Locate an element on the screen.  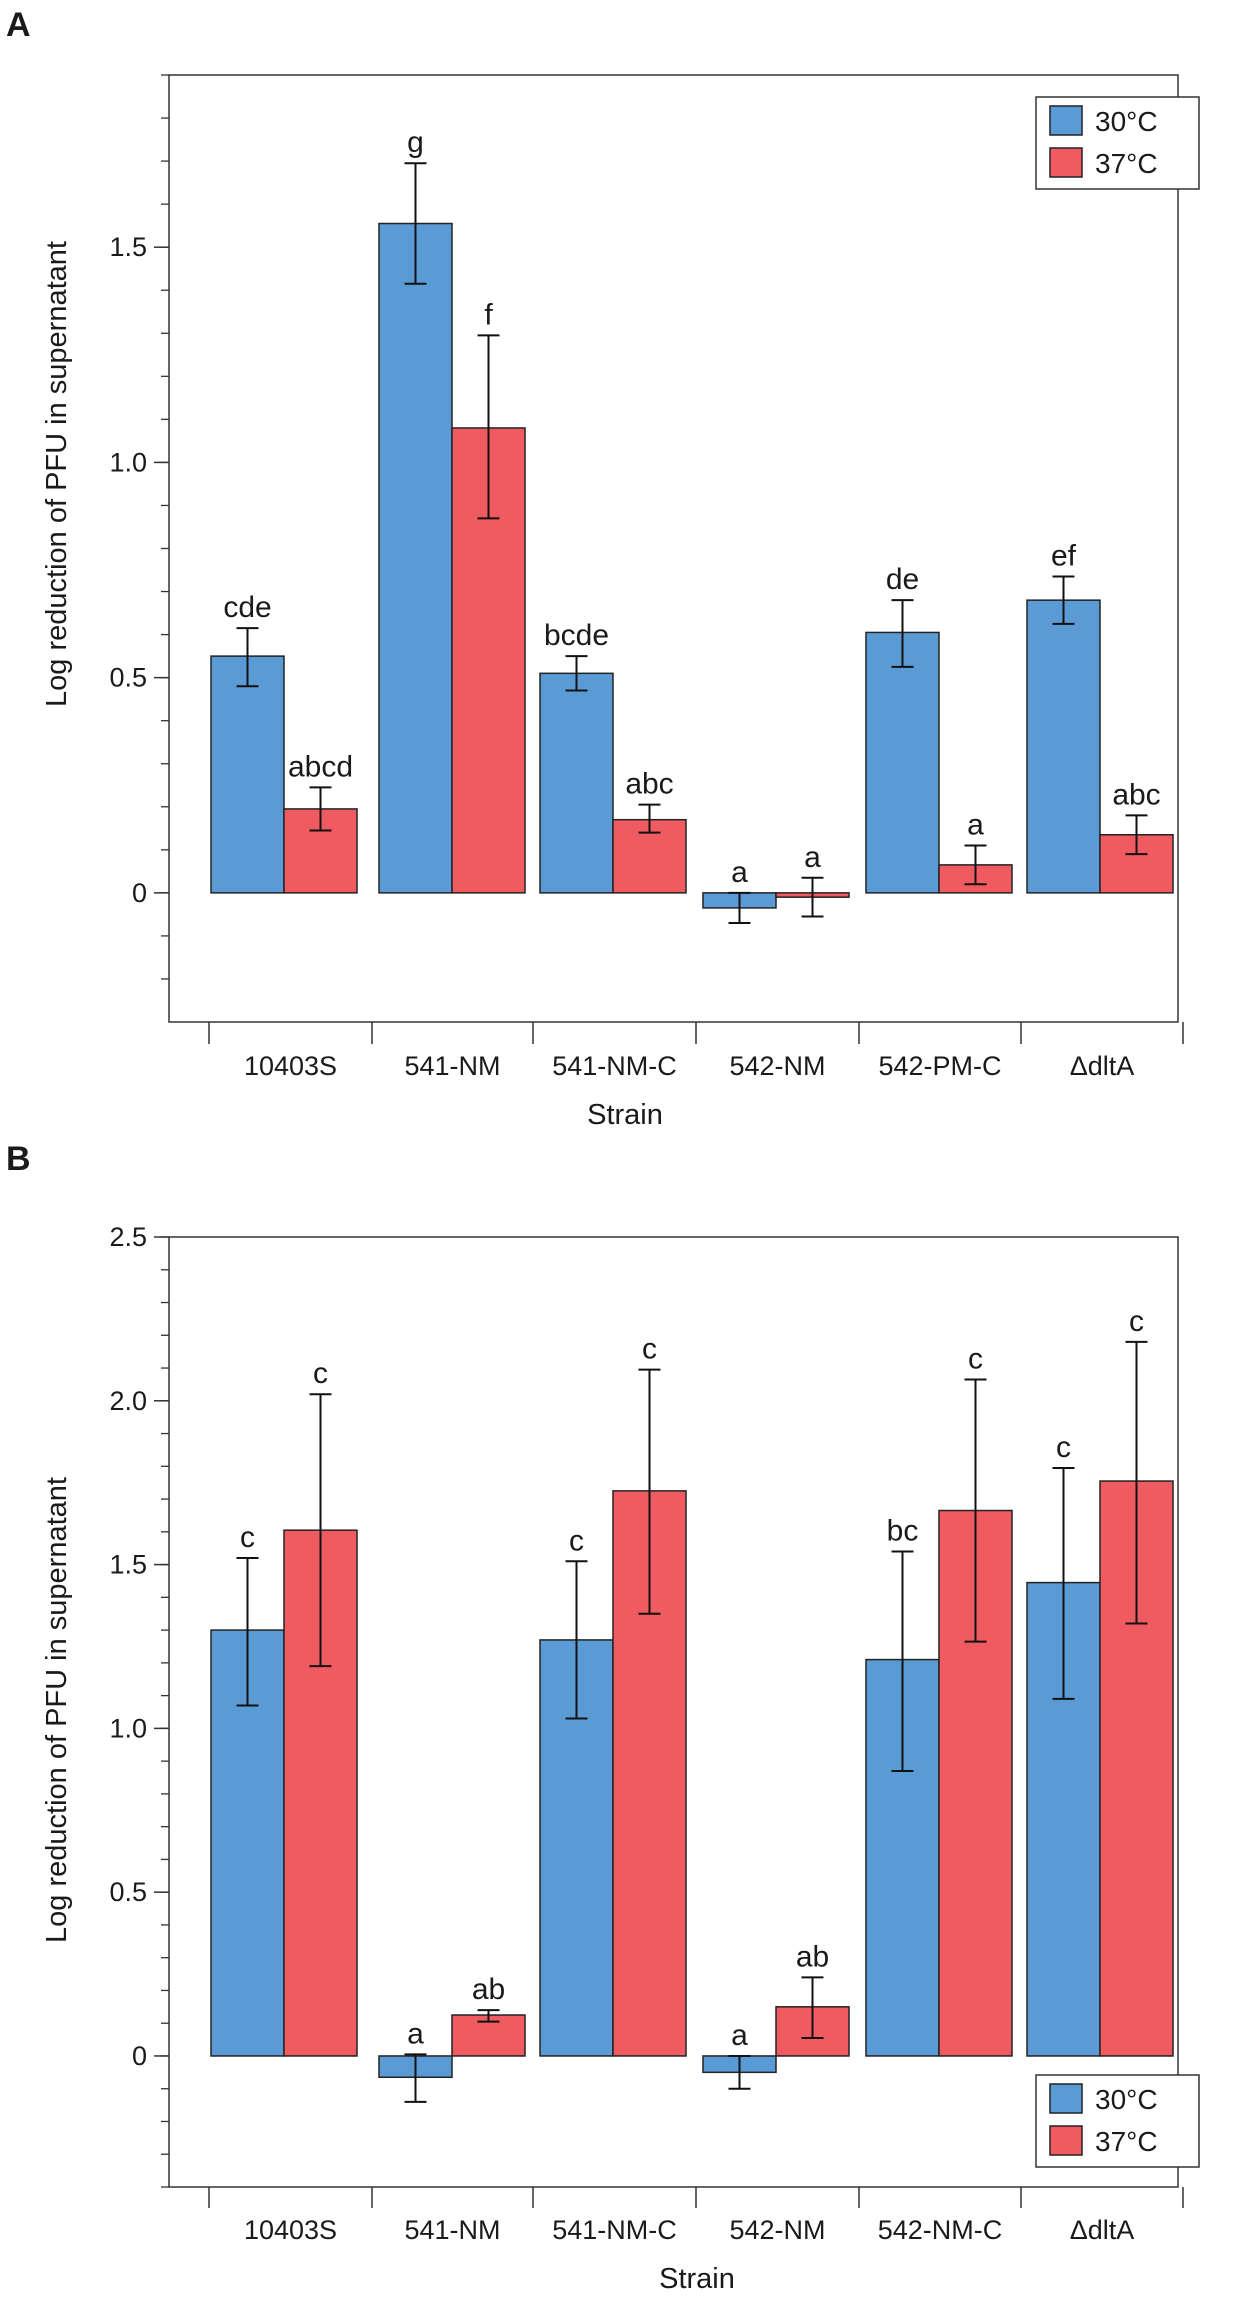
panel-b-y-tick-label: 2.5 is located at coordinates (128, 1237).